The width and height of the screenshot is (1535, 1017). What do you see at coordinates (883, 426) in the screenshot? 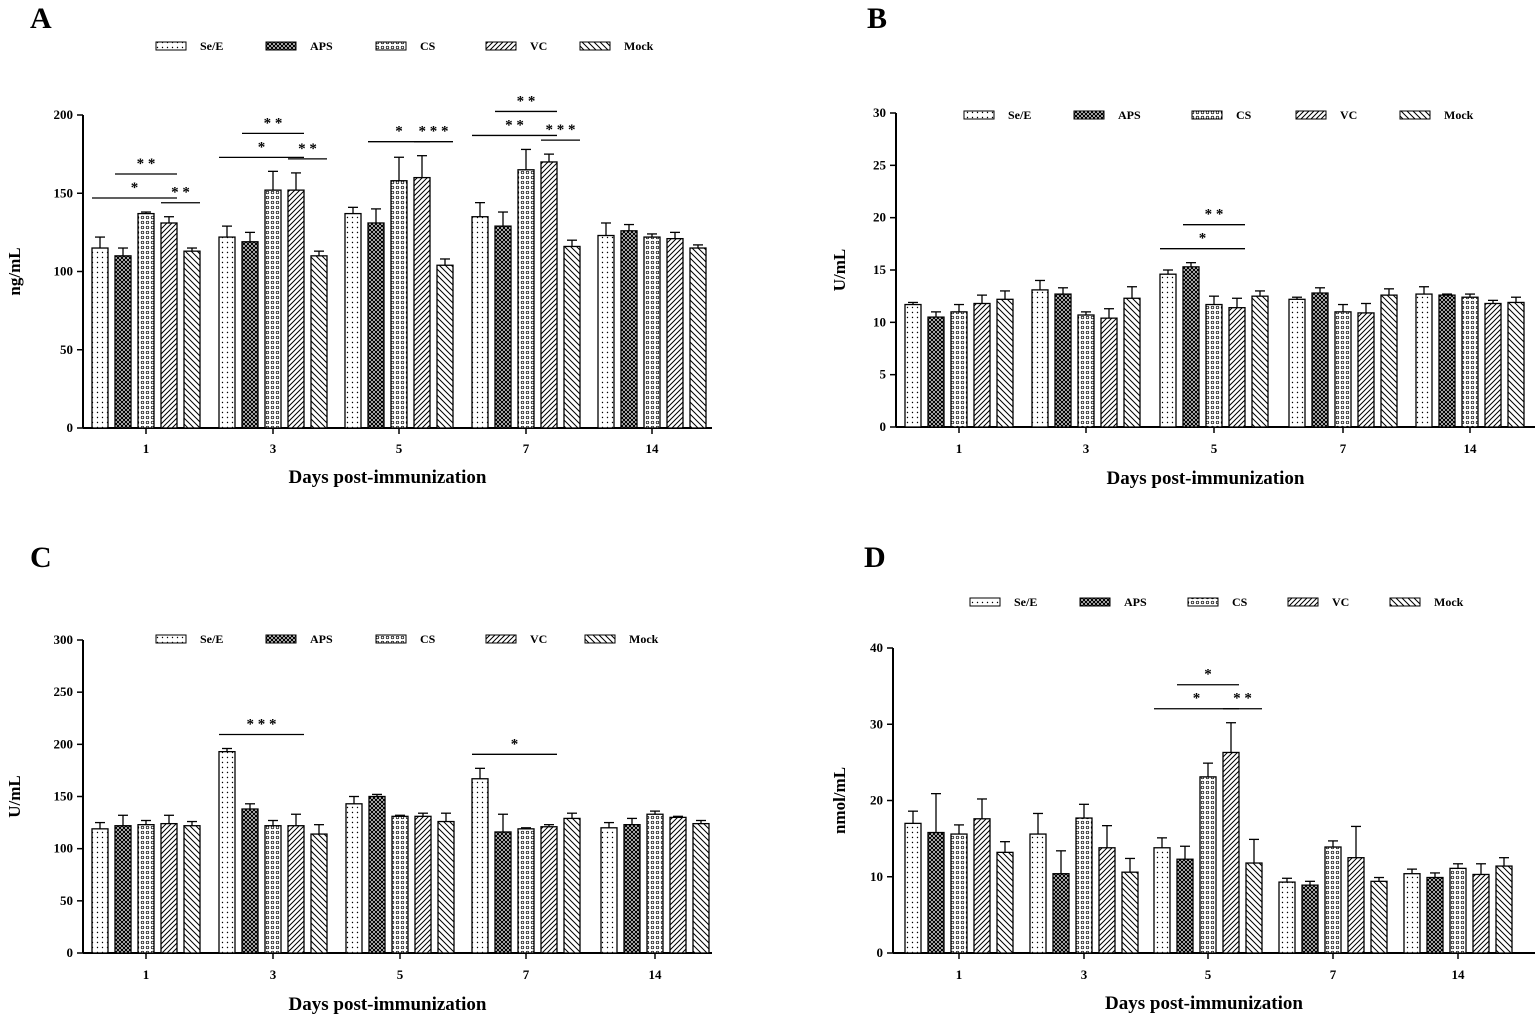
I see `y-tick-label: 0` at bounding box center [883, 426].